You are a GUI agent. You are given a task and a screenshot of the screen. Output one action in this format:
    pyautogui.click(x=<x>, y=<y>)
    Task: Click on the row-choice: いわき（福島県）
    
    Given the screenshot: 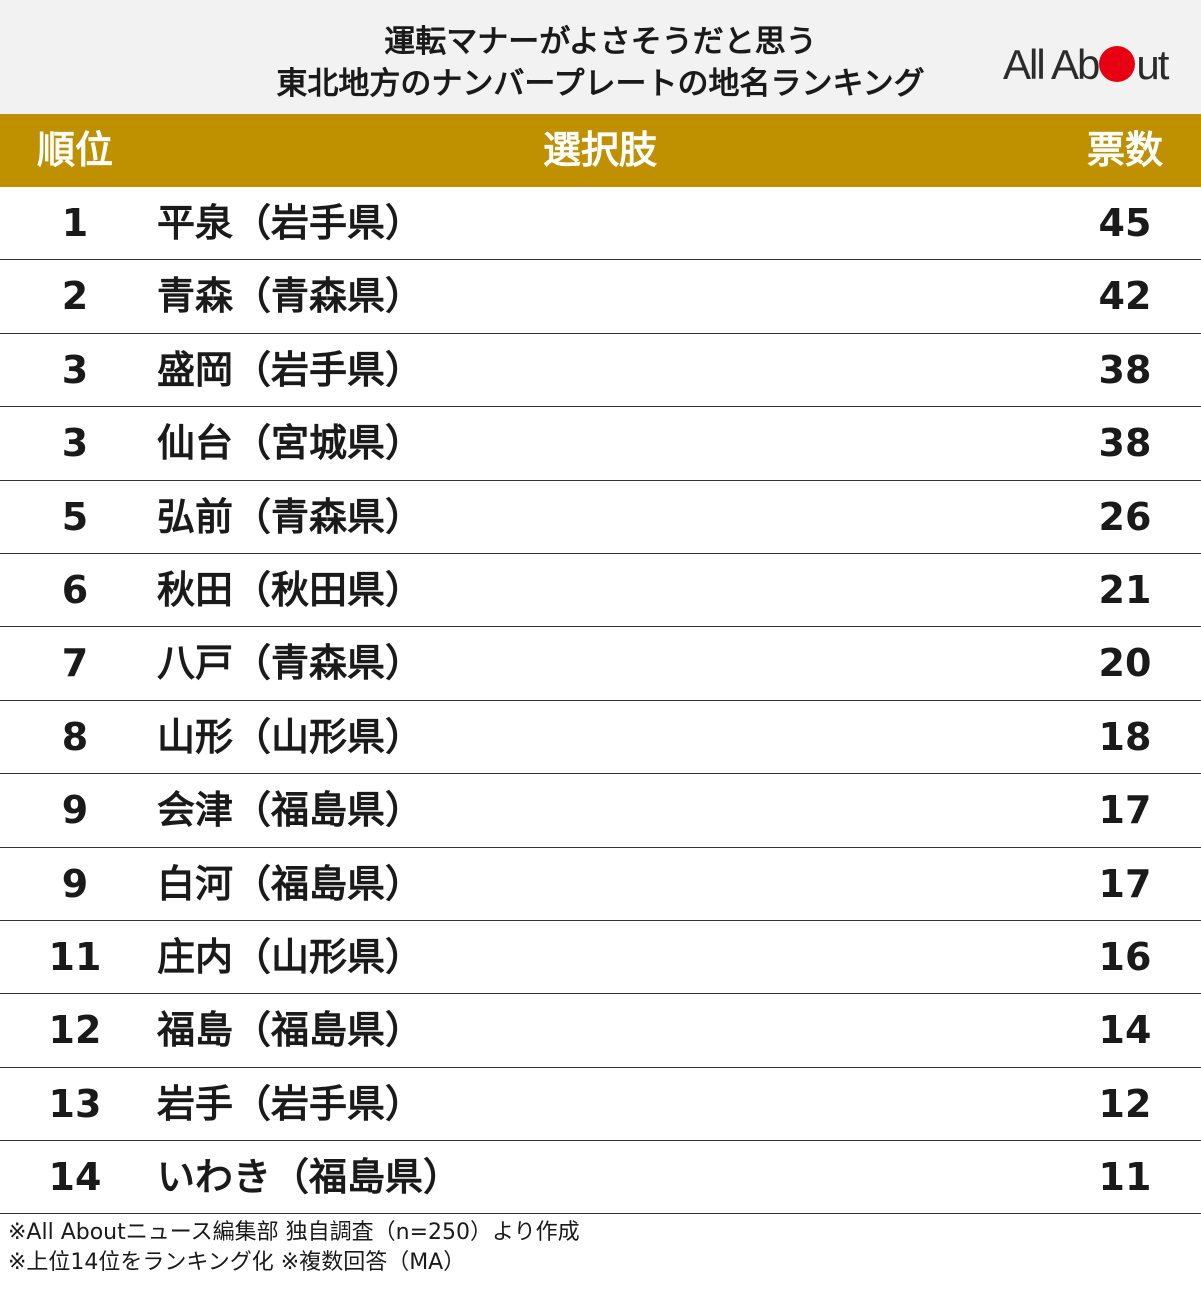 What is the action you would take?
    pyautogui.click(x=309, y=1177)
    